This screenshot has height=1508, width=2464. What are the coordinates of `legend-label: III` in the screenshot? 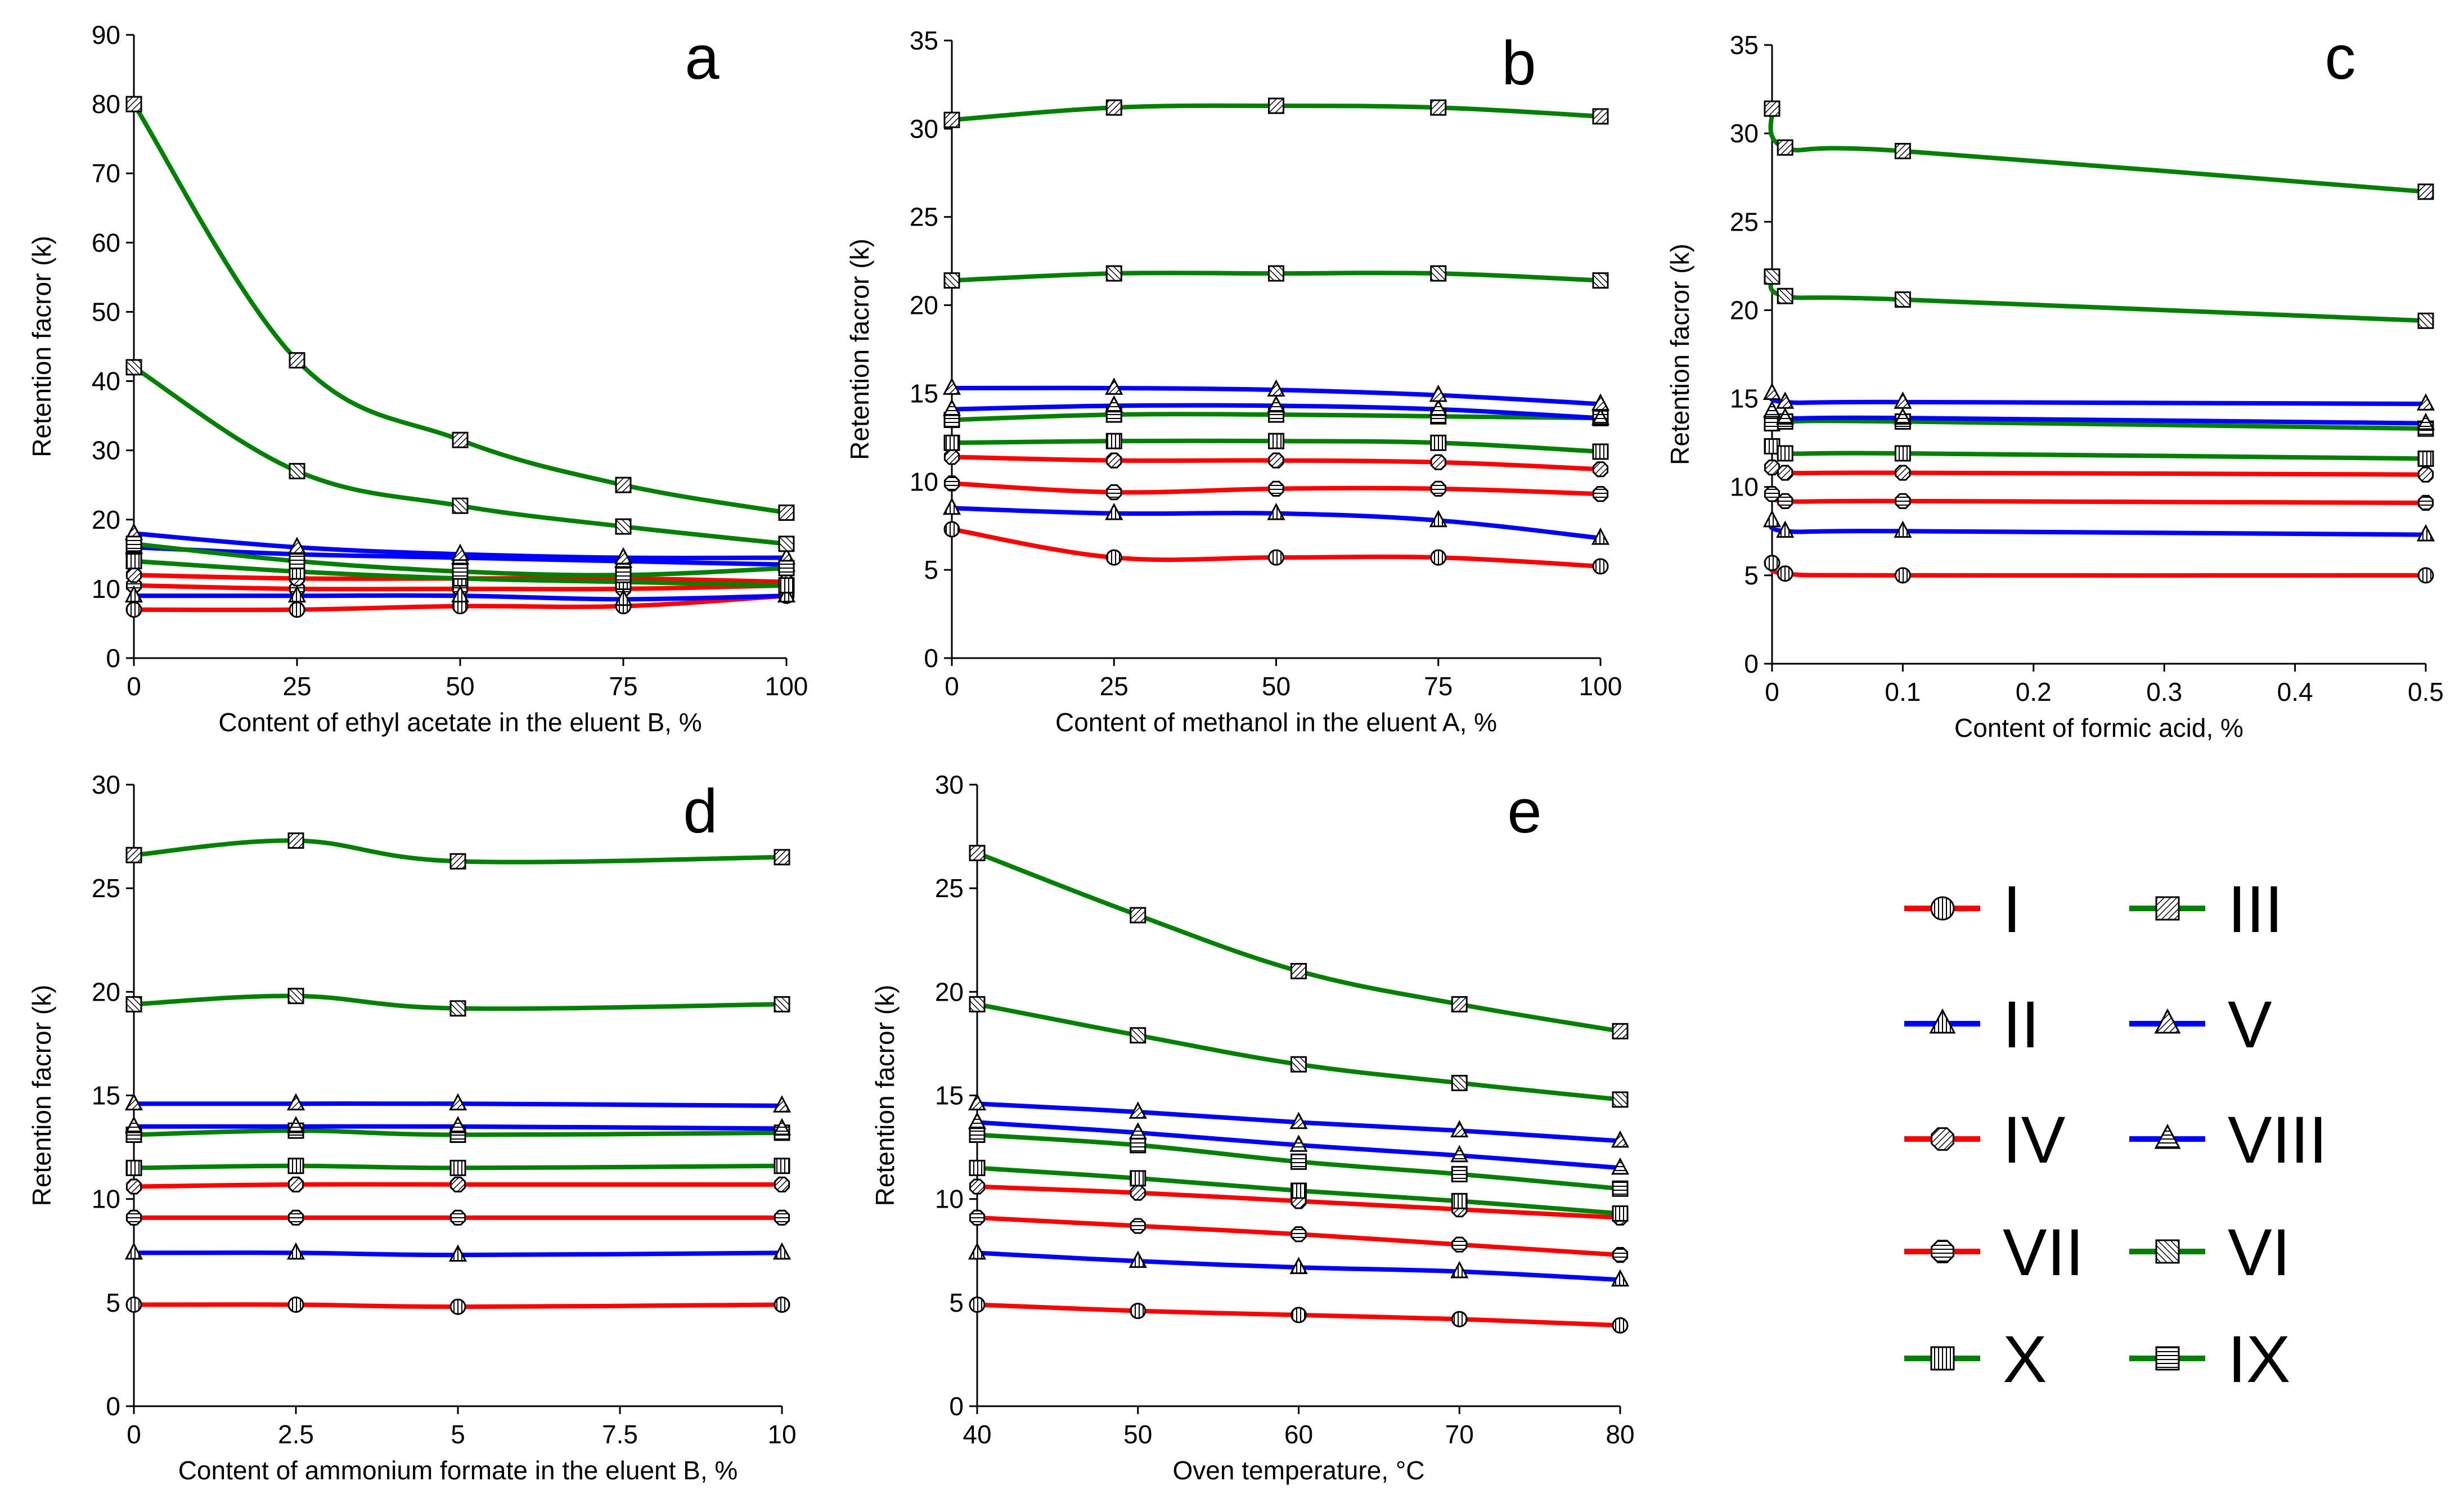 It's located at (2255, 909).